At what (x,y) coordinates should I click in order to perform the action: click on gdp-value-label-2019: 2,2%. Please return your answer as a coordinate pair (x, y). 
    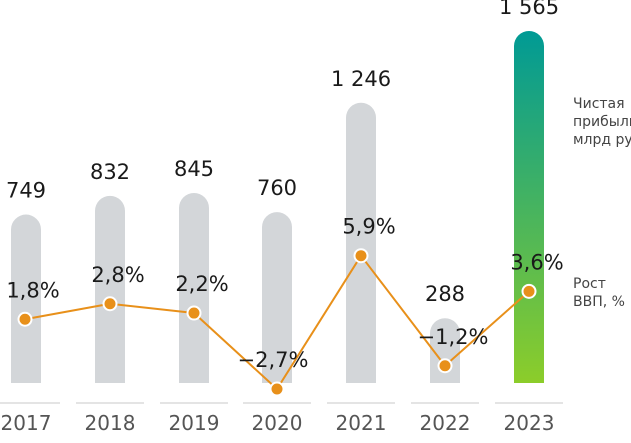
    Looking at the image, I should click on (201, 284).